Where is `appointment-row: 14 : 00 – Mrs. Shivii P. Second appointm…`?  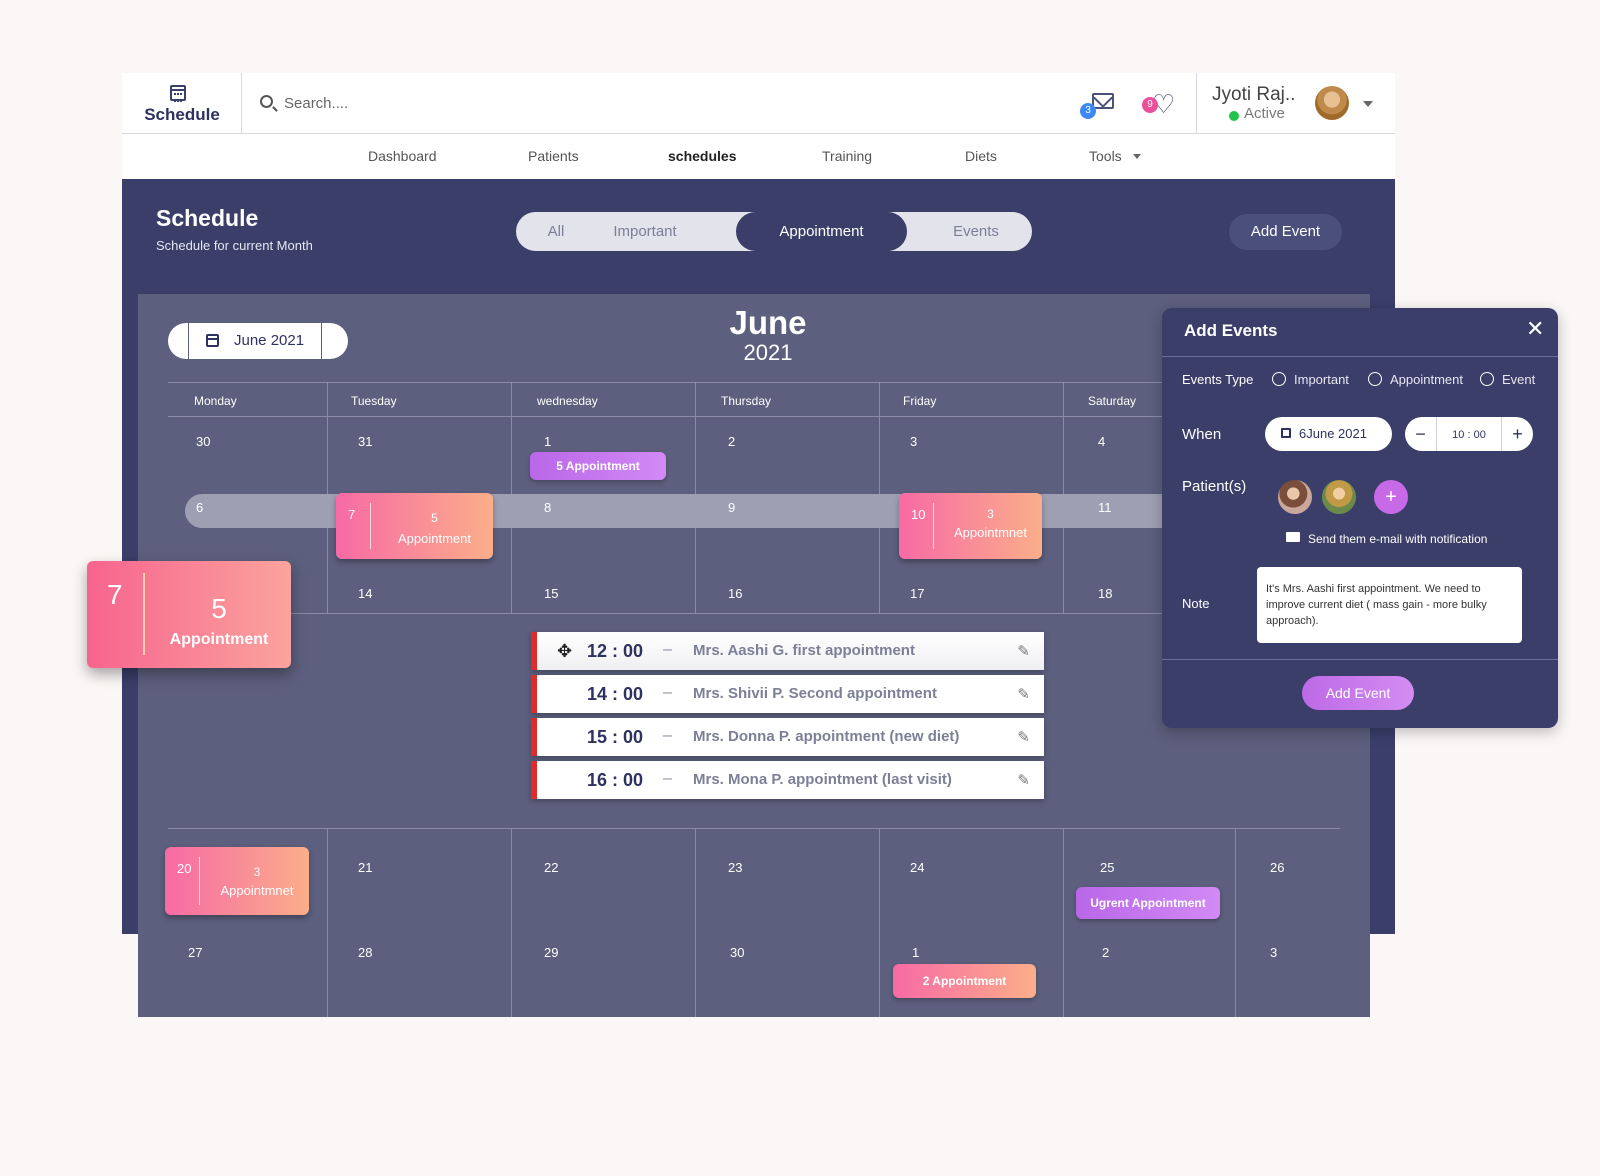 appointment-row: 14 : 00 – Mrs. Shivii P. Second appointm… is located at coordinates (787, 694).